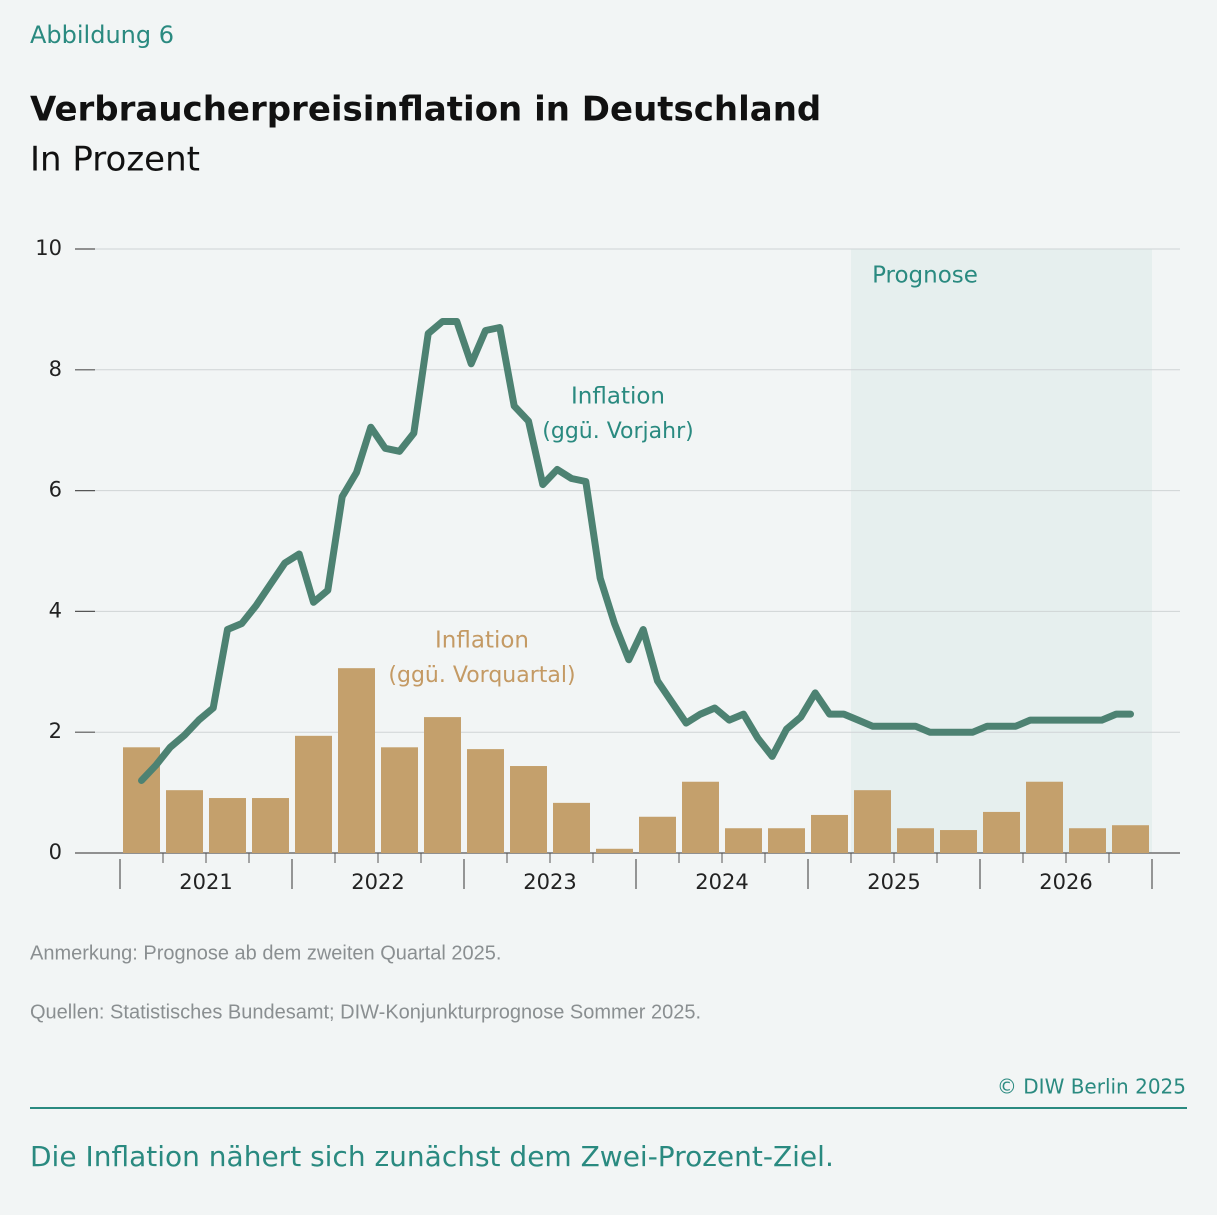 The height and width of the screenshot is (1215, 1217). What do you see at coordinates (55, 490) in the screenshot?
I see `y-tick-label: 6` at bounding box center [55, 490].